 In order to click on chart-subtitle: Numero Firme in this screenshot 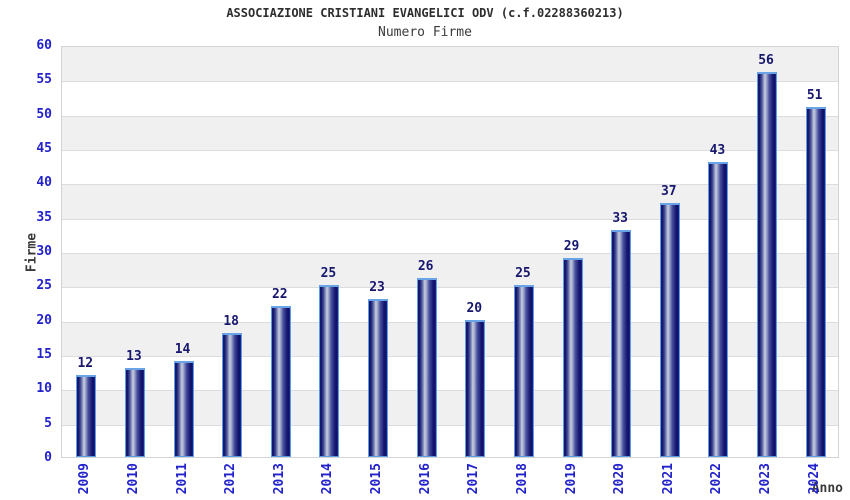, I will do `click(425, 32)`.